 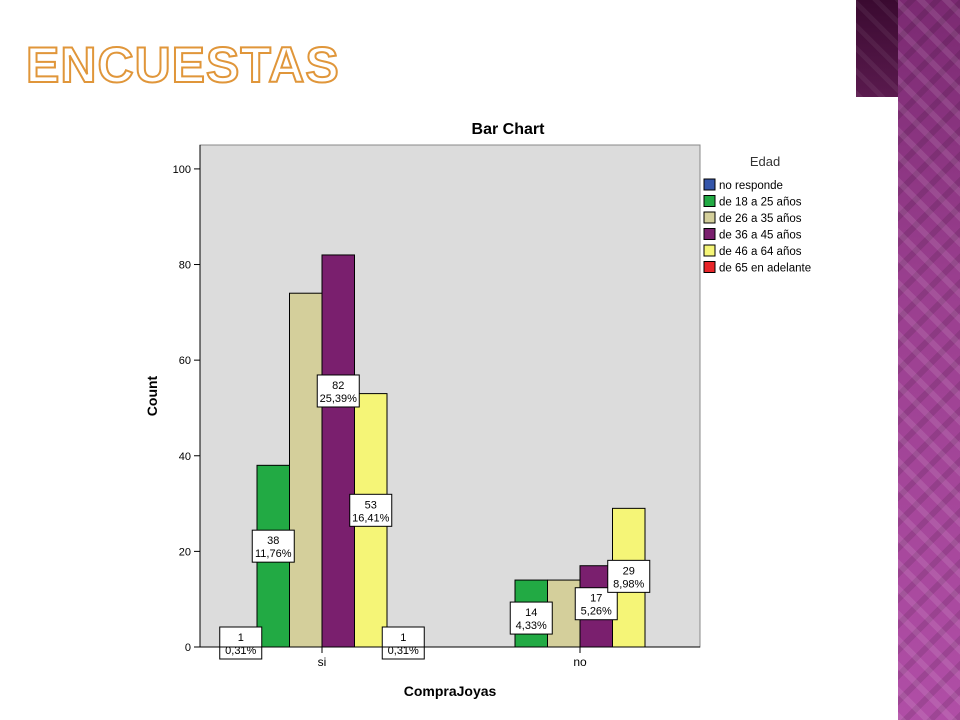 What do you see at coordinates (929, 360) in the screenshot?
I see `decorative-side-band` at bounding box center [929, 360].